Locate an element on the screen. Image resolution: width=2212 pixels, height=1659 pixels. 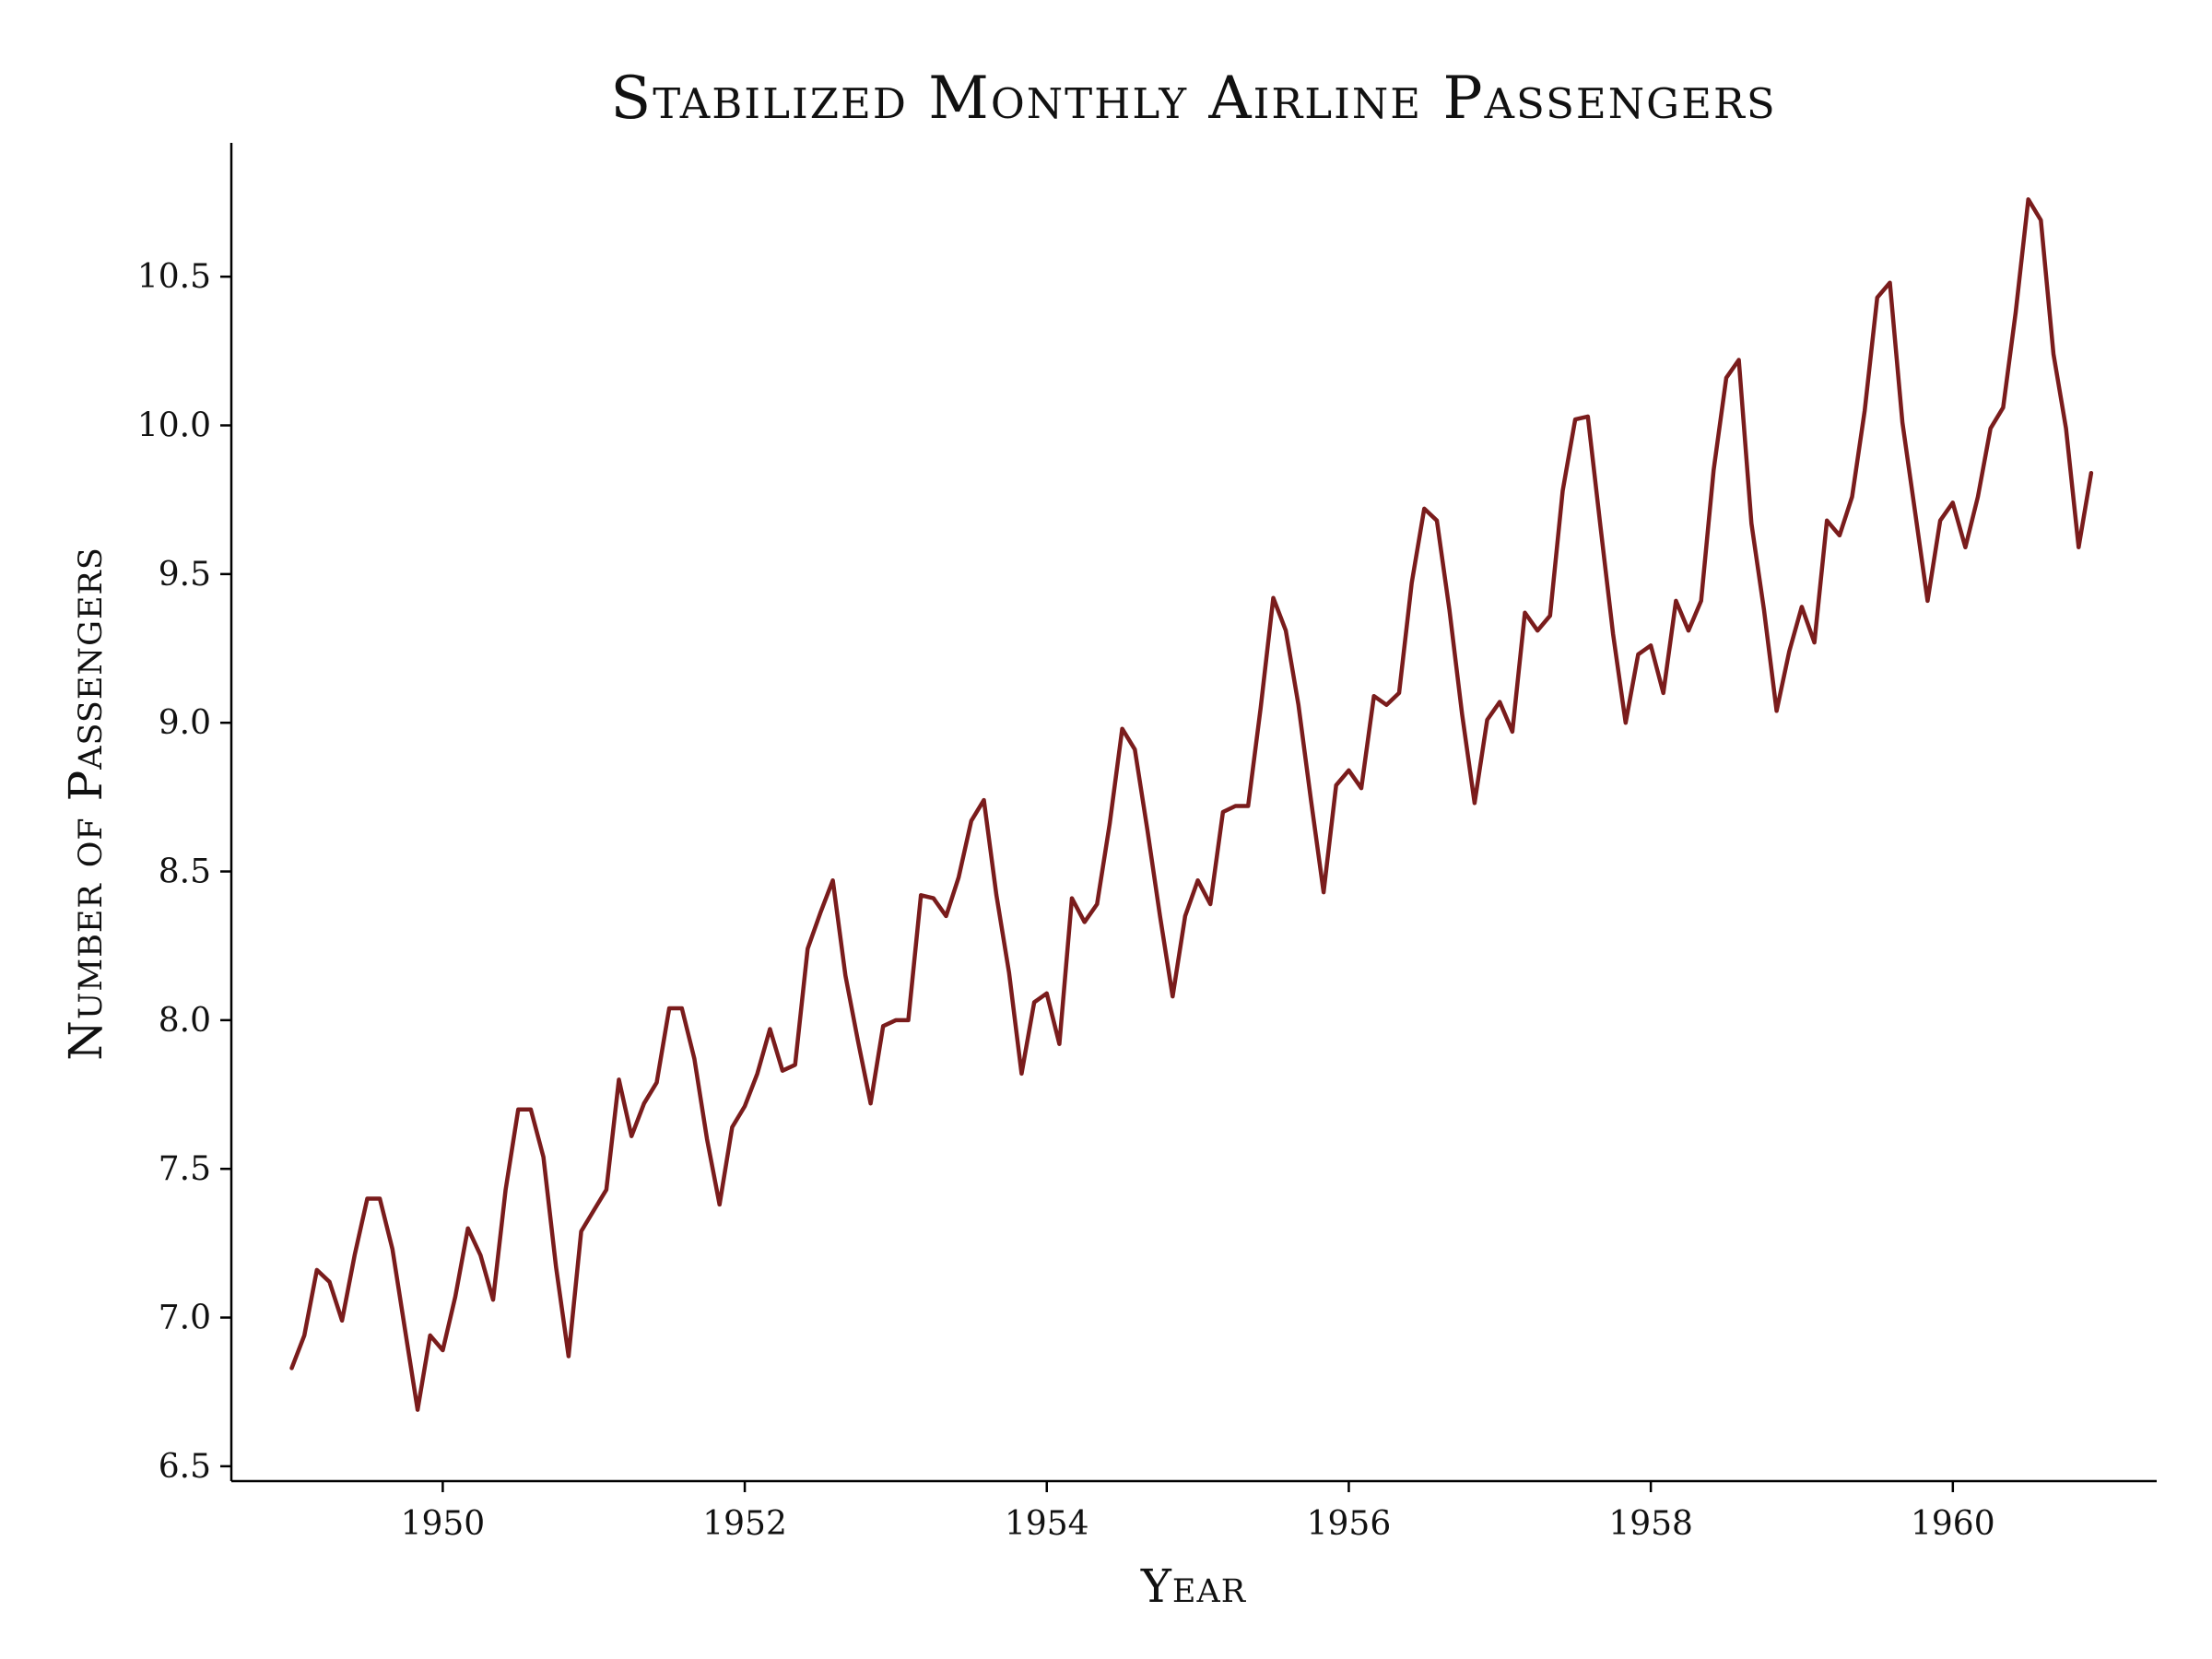
x-tick-label: 1952 is located at coordinates (744, 1524).